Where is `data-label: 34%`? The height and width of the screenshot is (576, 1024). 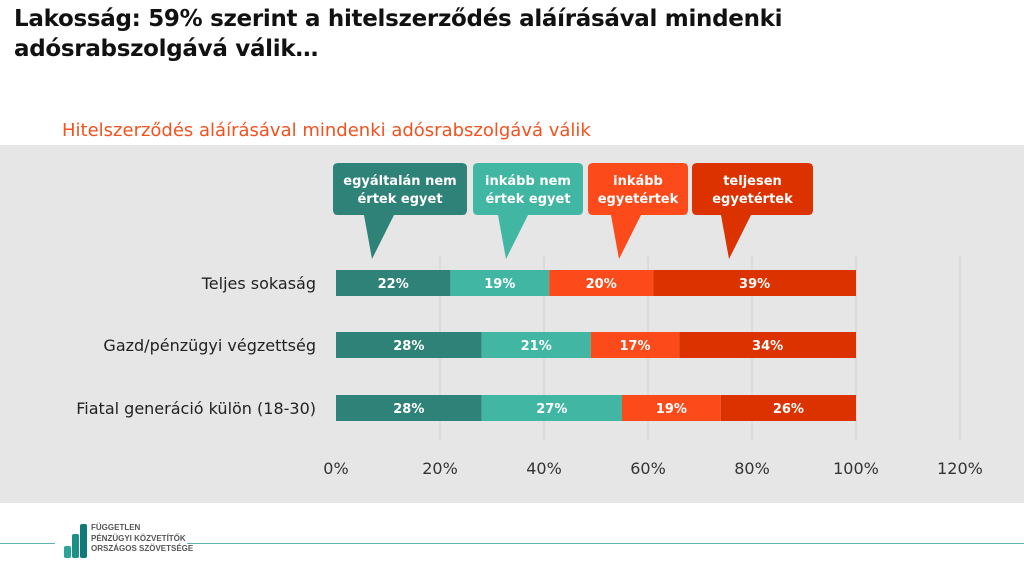
data-label: 34% is located at coordinates (767, 346).